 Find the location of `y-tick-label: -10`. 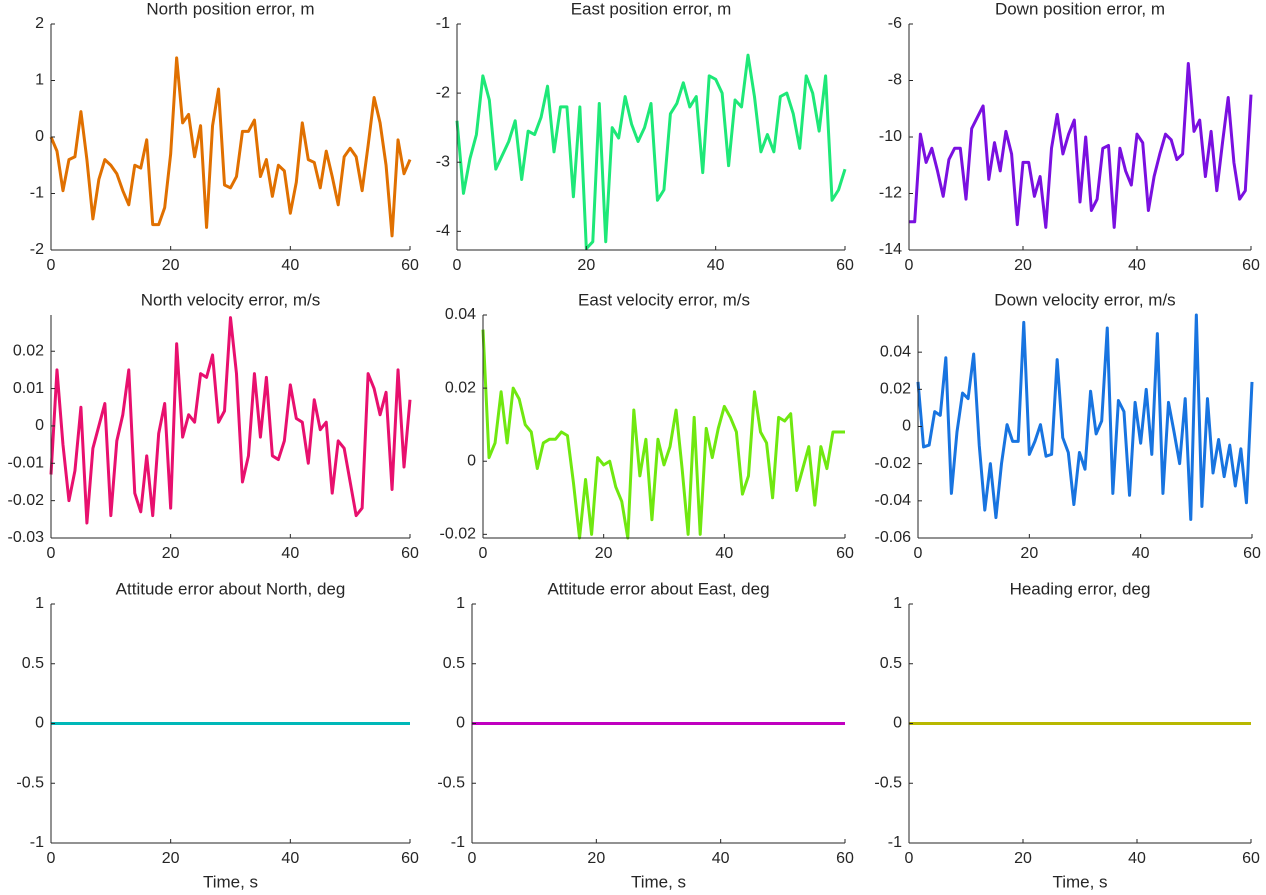

y-tick-label: -10 is located at coordinates (890, 136).